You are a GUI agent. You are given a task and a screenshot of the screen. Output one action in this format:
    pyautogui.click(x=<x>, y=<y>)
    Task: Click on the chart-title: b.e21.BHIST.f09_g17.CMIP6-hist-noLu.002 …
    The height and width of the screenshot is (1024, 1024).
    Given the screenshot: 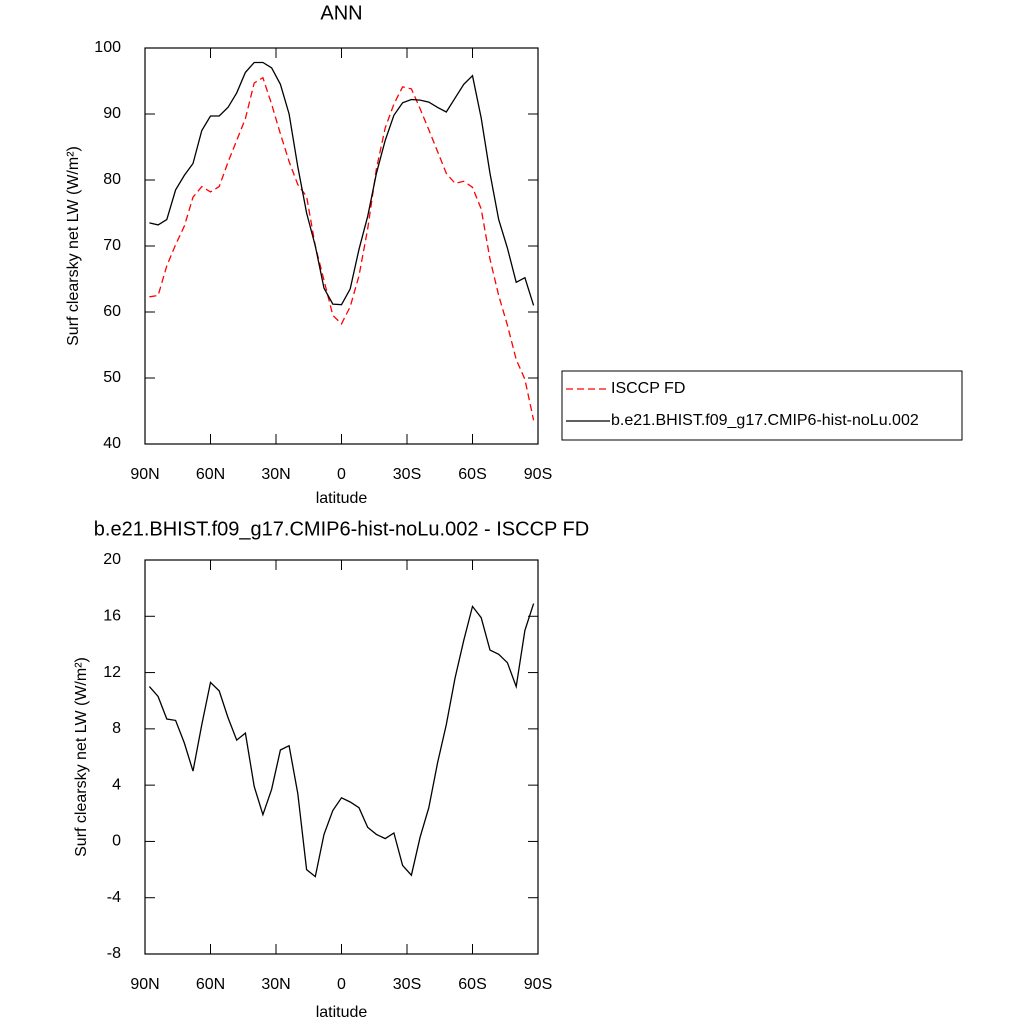 What is the action you would take?
    pyautogui.click(x=341, y=529)
    